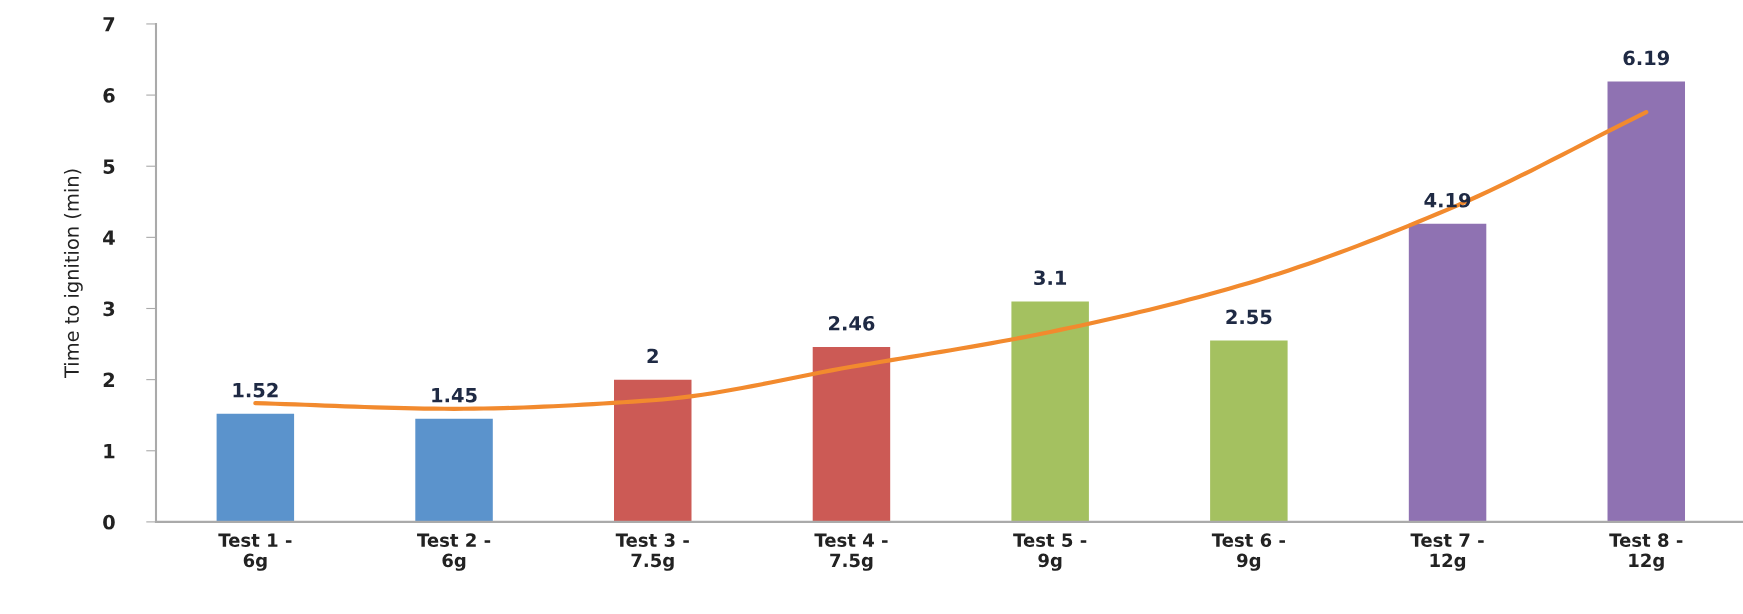 The height and width of the screenshot is (614, 1743). I want to click on data-label: 3.1, so click(1050, 278).